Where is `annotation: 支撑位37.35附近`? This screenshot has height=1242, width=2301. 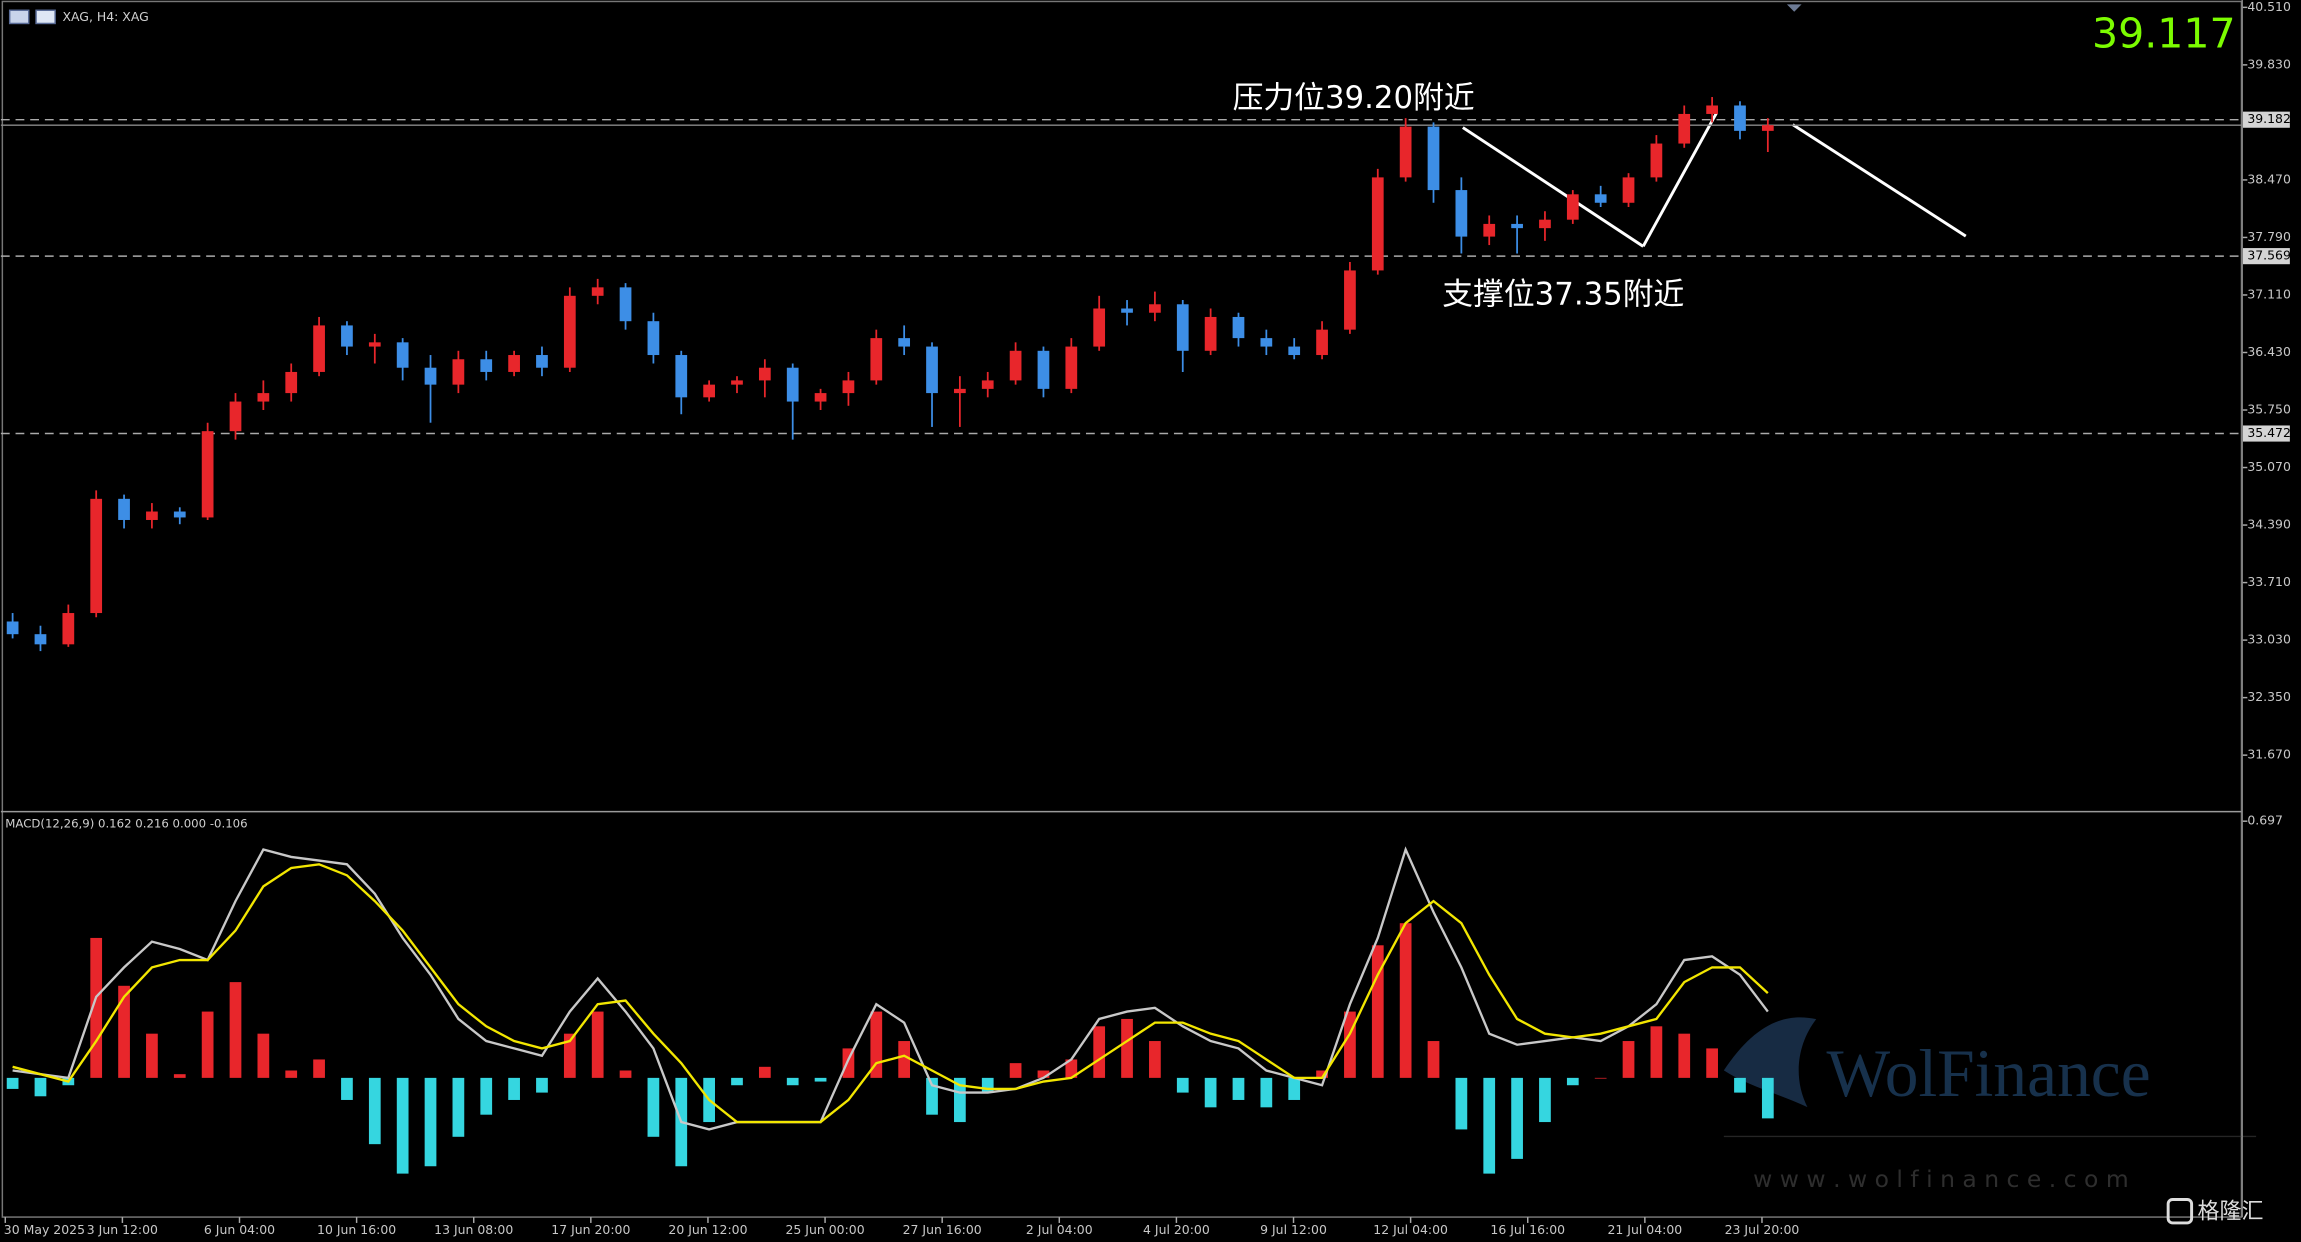 annotation: 支撑位37.35附近 is located at coordinates (1563, 295).